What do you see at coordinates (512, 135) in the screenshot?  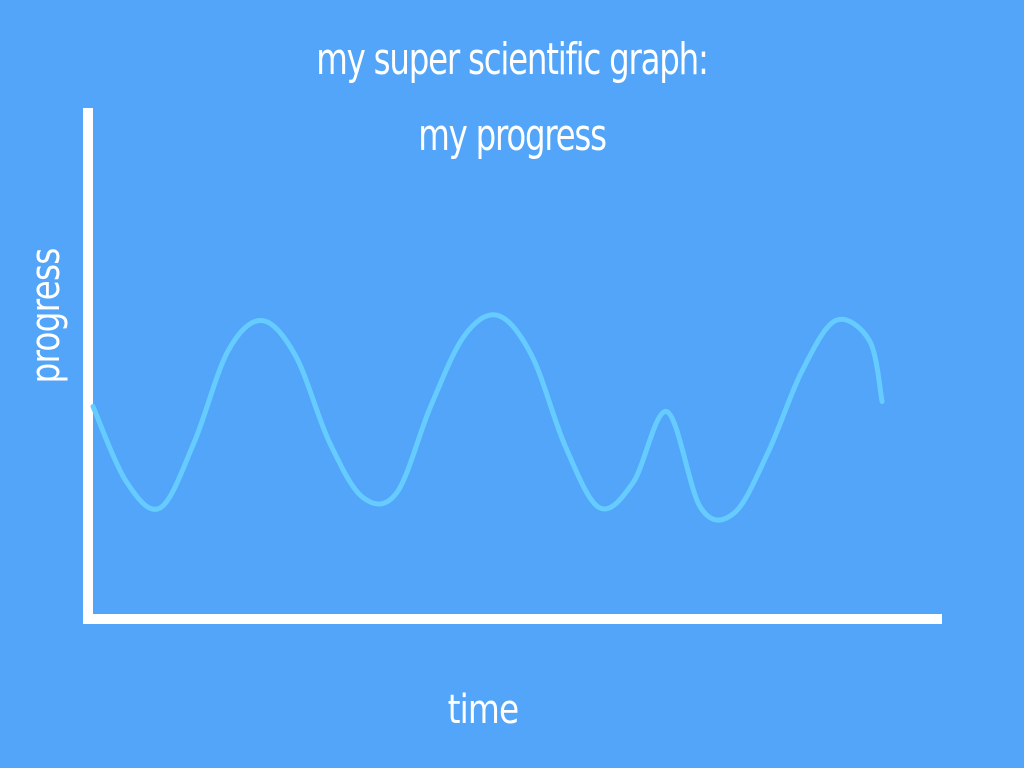 I see `chart-title-line-2: my progress` at bounding box center [512, 135].